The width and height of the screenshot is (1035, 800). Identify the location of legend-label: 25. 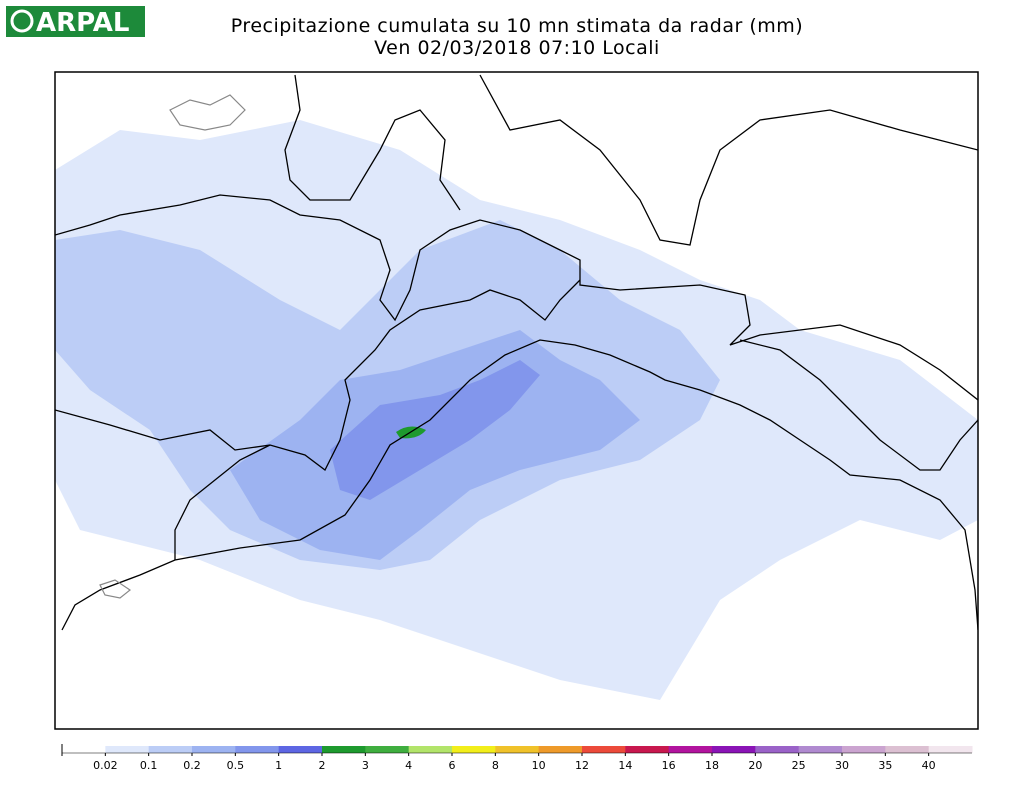
(799, 765).